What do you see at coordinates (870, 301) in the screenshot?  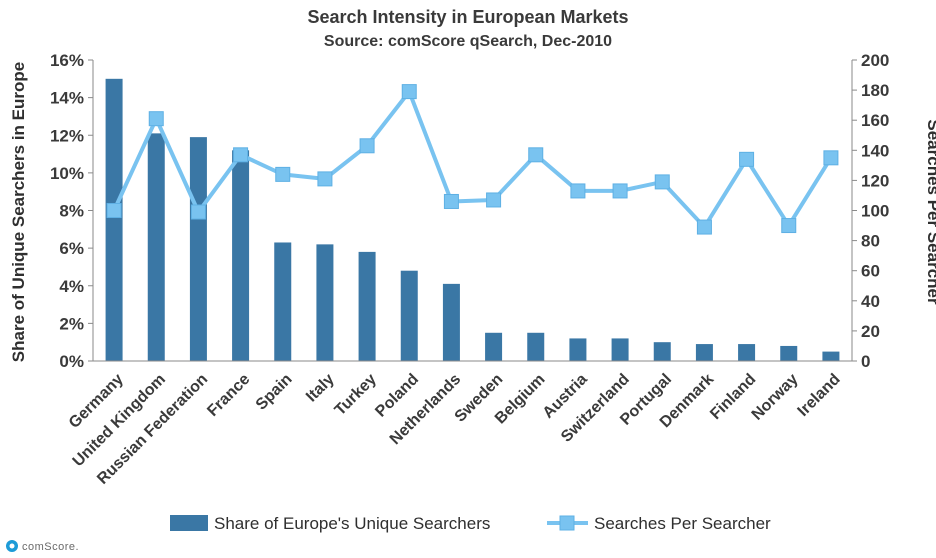 I see `right-tick-label: 40` at bounding box center [870, 301].